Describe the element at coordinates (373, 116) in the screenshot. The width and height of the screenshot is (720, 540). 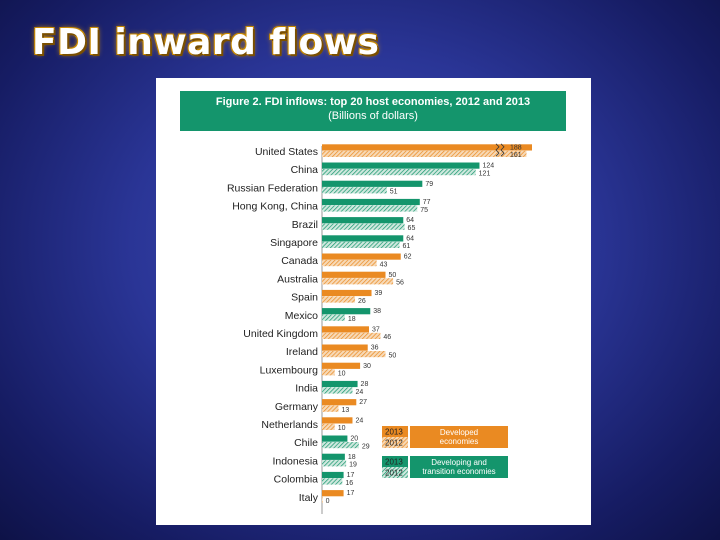
I see `figure-subtitle: (Billions of dollars)` at that location.